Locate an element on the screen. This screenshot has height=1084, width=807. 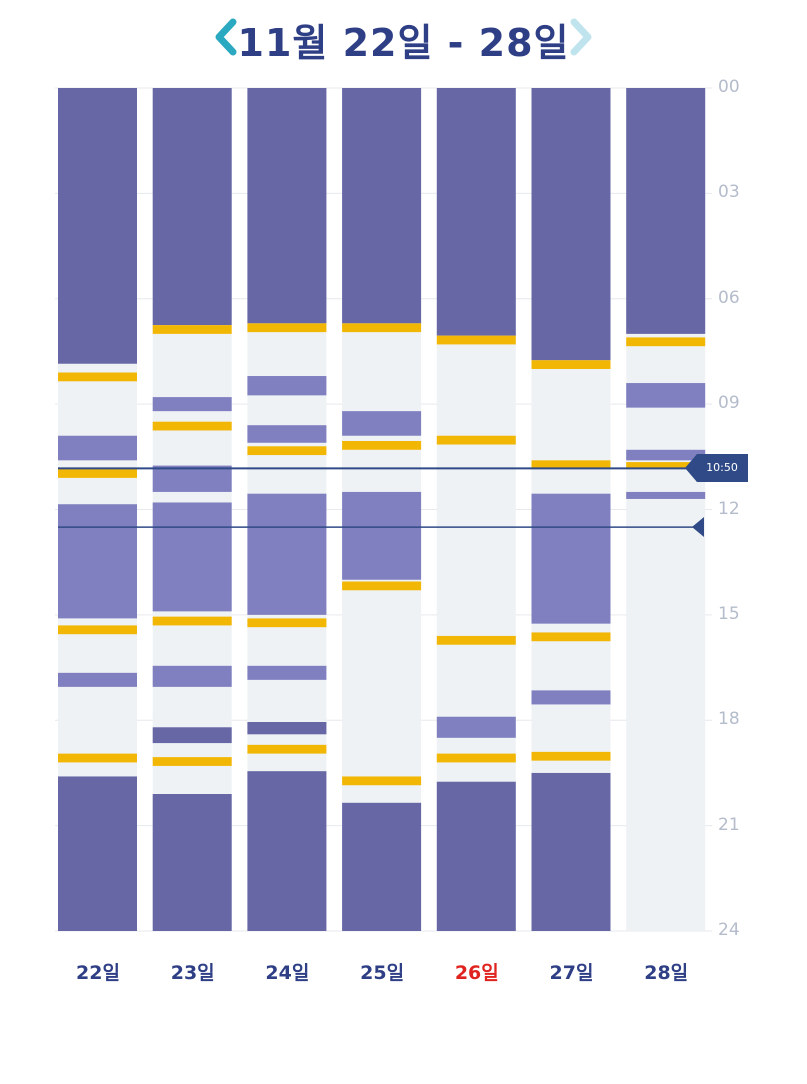
prev-week-button is located at coordinates (227, 37).